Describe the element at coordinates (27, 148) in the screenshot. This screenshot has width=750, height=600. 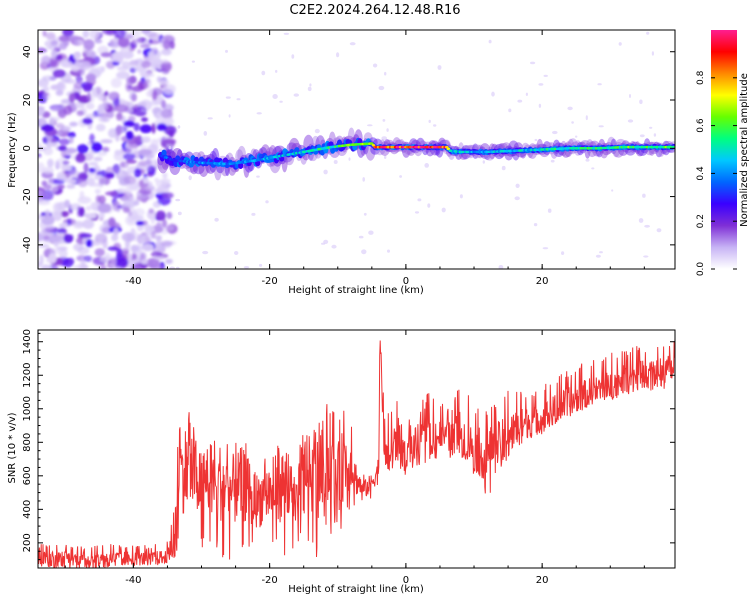
I see `y-tick-label: 0` at that location.